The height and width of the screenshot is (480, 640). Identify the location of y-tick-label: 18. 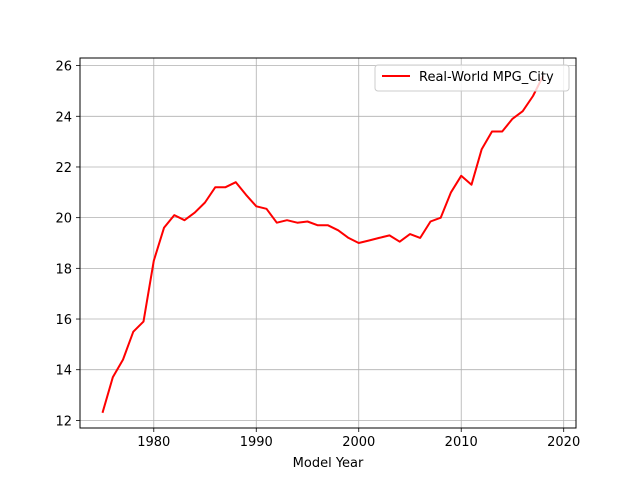
(63, 269).